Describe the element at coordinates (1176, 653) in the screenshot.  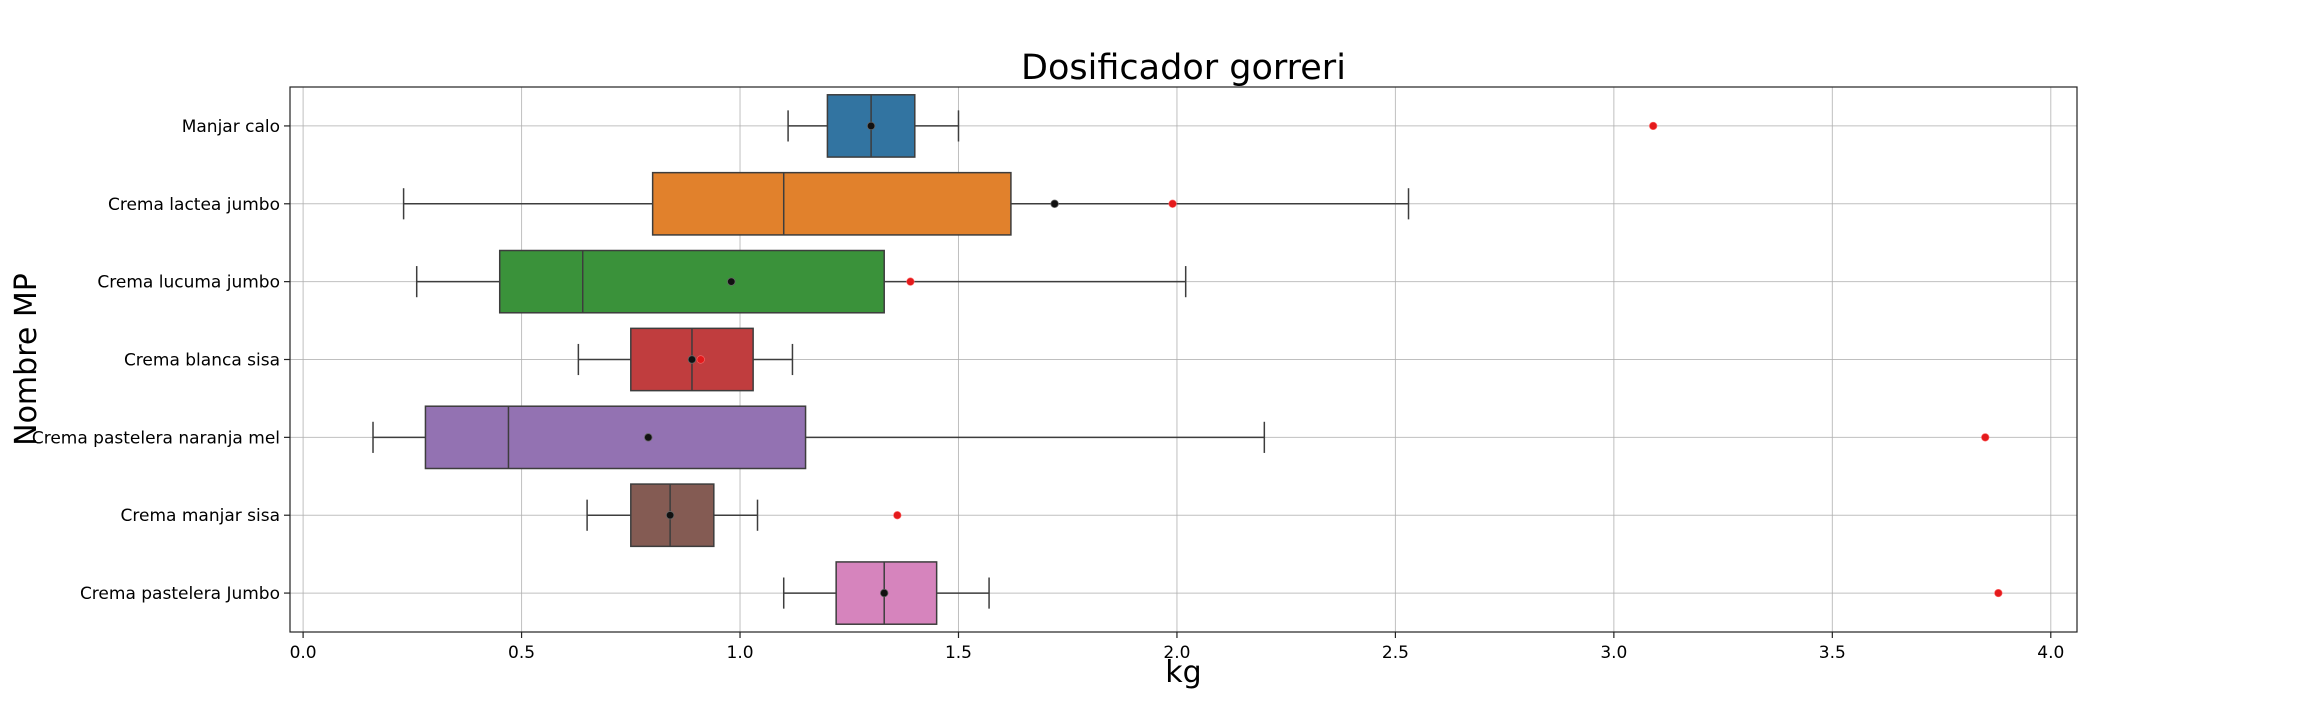
I see `x-tick-label: 2.0` at that location.